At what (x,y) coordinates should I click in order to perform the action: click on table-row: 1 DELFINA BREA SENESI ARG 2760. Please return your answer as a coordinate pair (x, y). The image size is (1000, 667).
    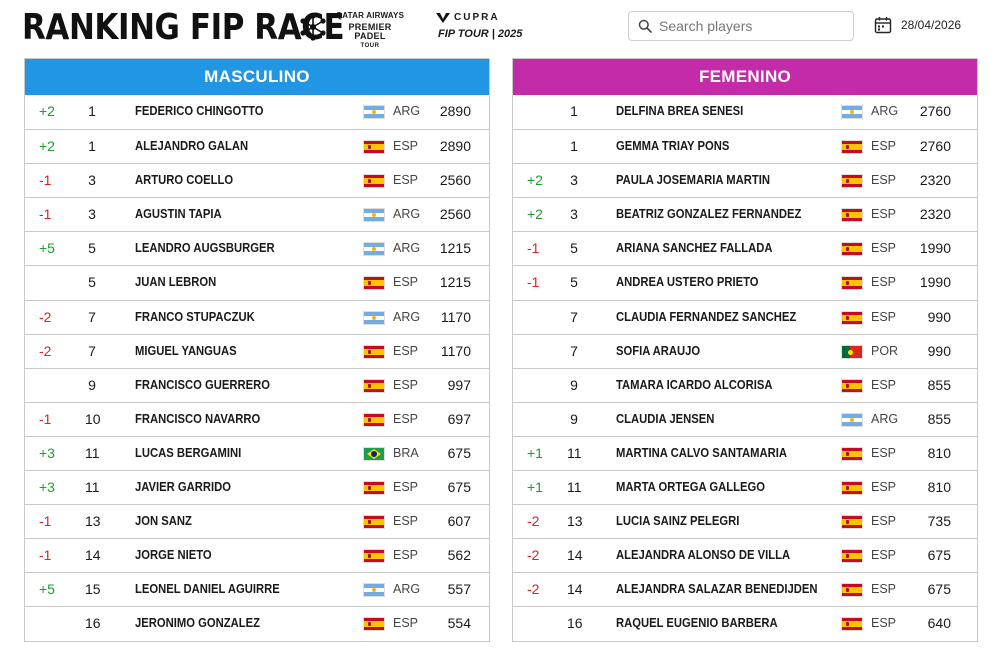
    Looking at the image, I should click on (745, 112).